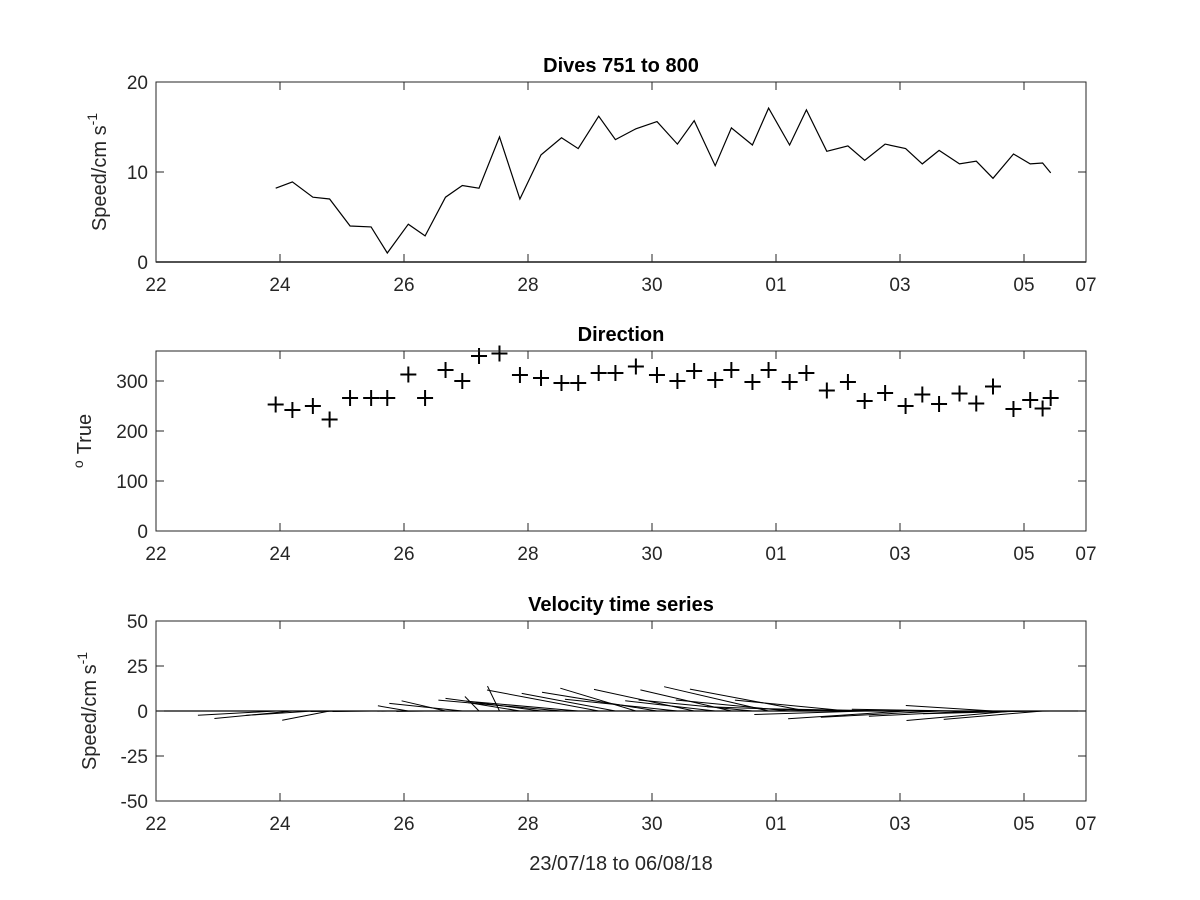 The image size is (1200, 900). I want to click on direction-x-tick-label: 03, so click(899, 554).